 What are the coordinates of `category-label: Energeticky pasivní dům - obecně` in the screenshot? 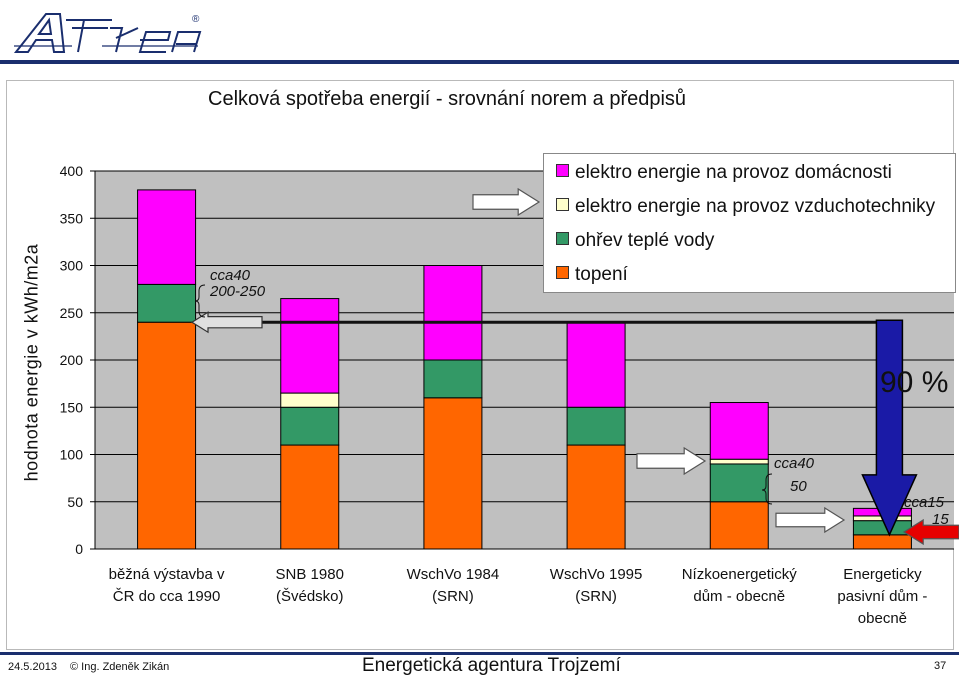 It's located at (882, 596).